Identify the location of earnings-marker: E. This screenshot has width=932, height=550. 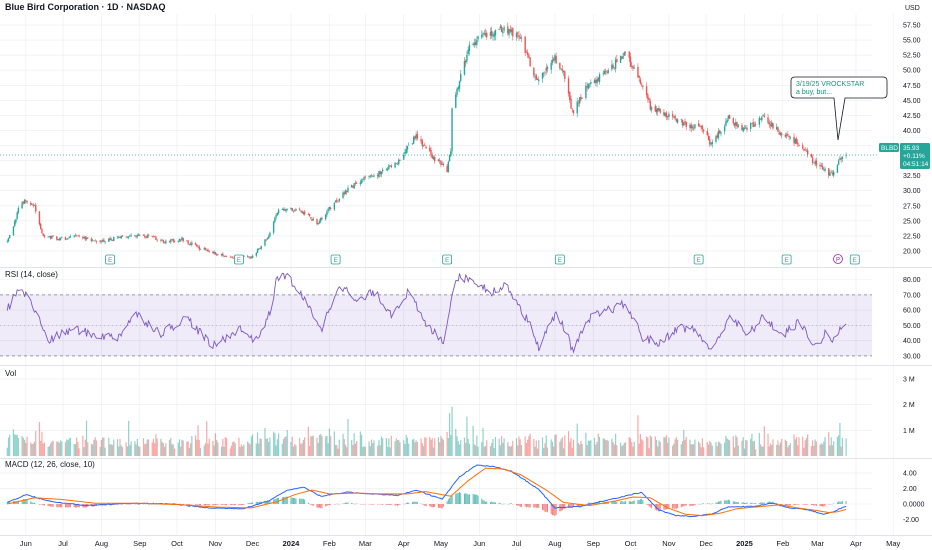
(447, 259).